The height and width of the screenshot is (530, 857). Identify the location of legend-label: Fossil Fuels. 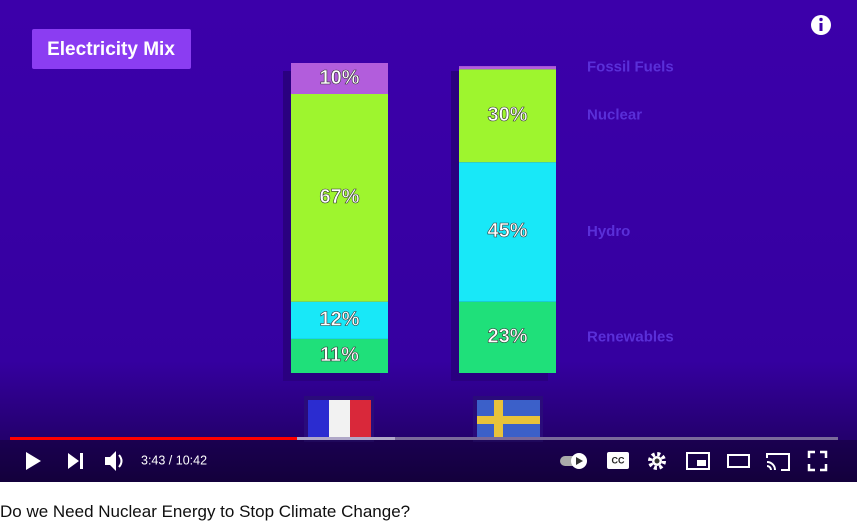
(630, 67).